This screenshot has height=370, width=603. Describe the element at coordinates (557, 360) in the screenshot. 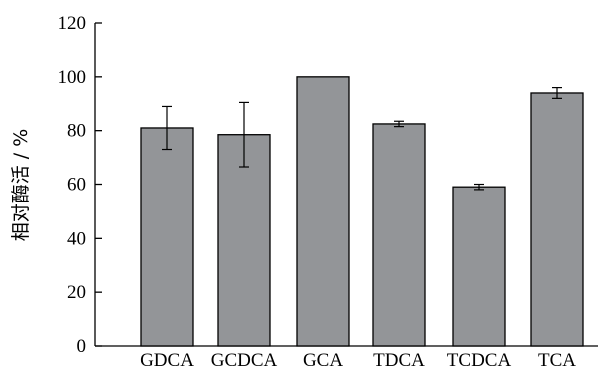

I see `x-tick-label: TCA` at that location.